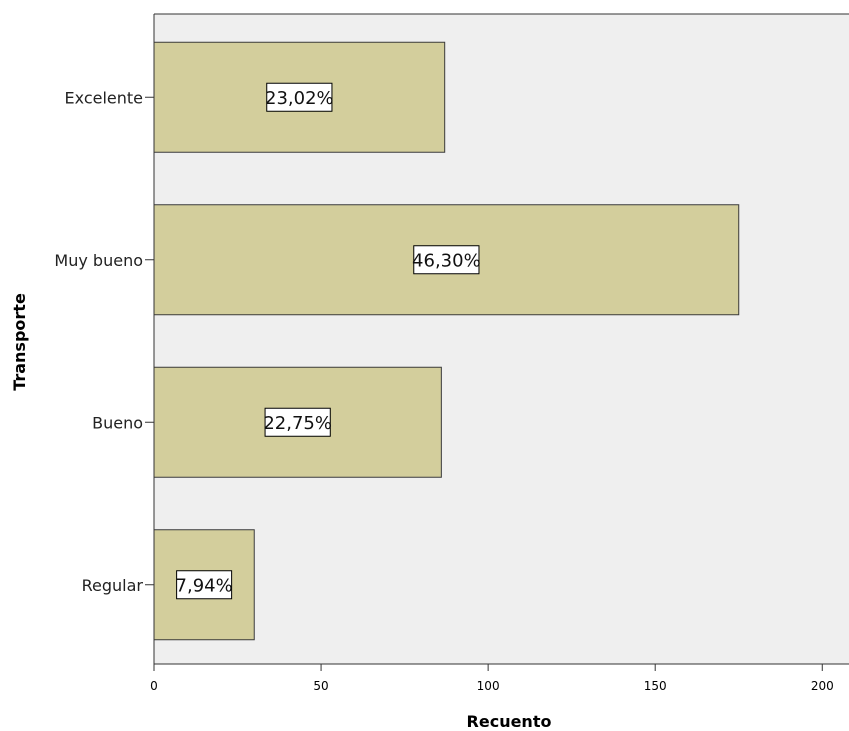 The width and height of the screenshot is (849, 731). What do you see at coordinates (488, 686) in the screenshot?
I see `x-tick-label: 100` at bounding box center [488, 686].